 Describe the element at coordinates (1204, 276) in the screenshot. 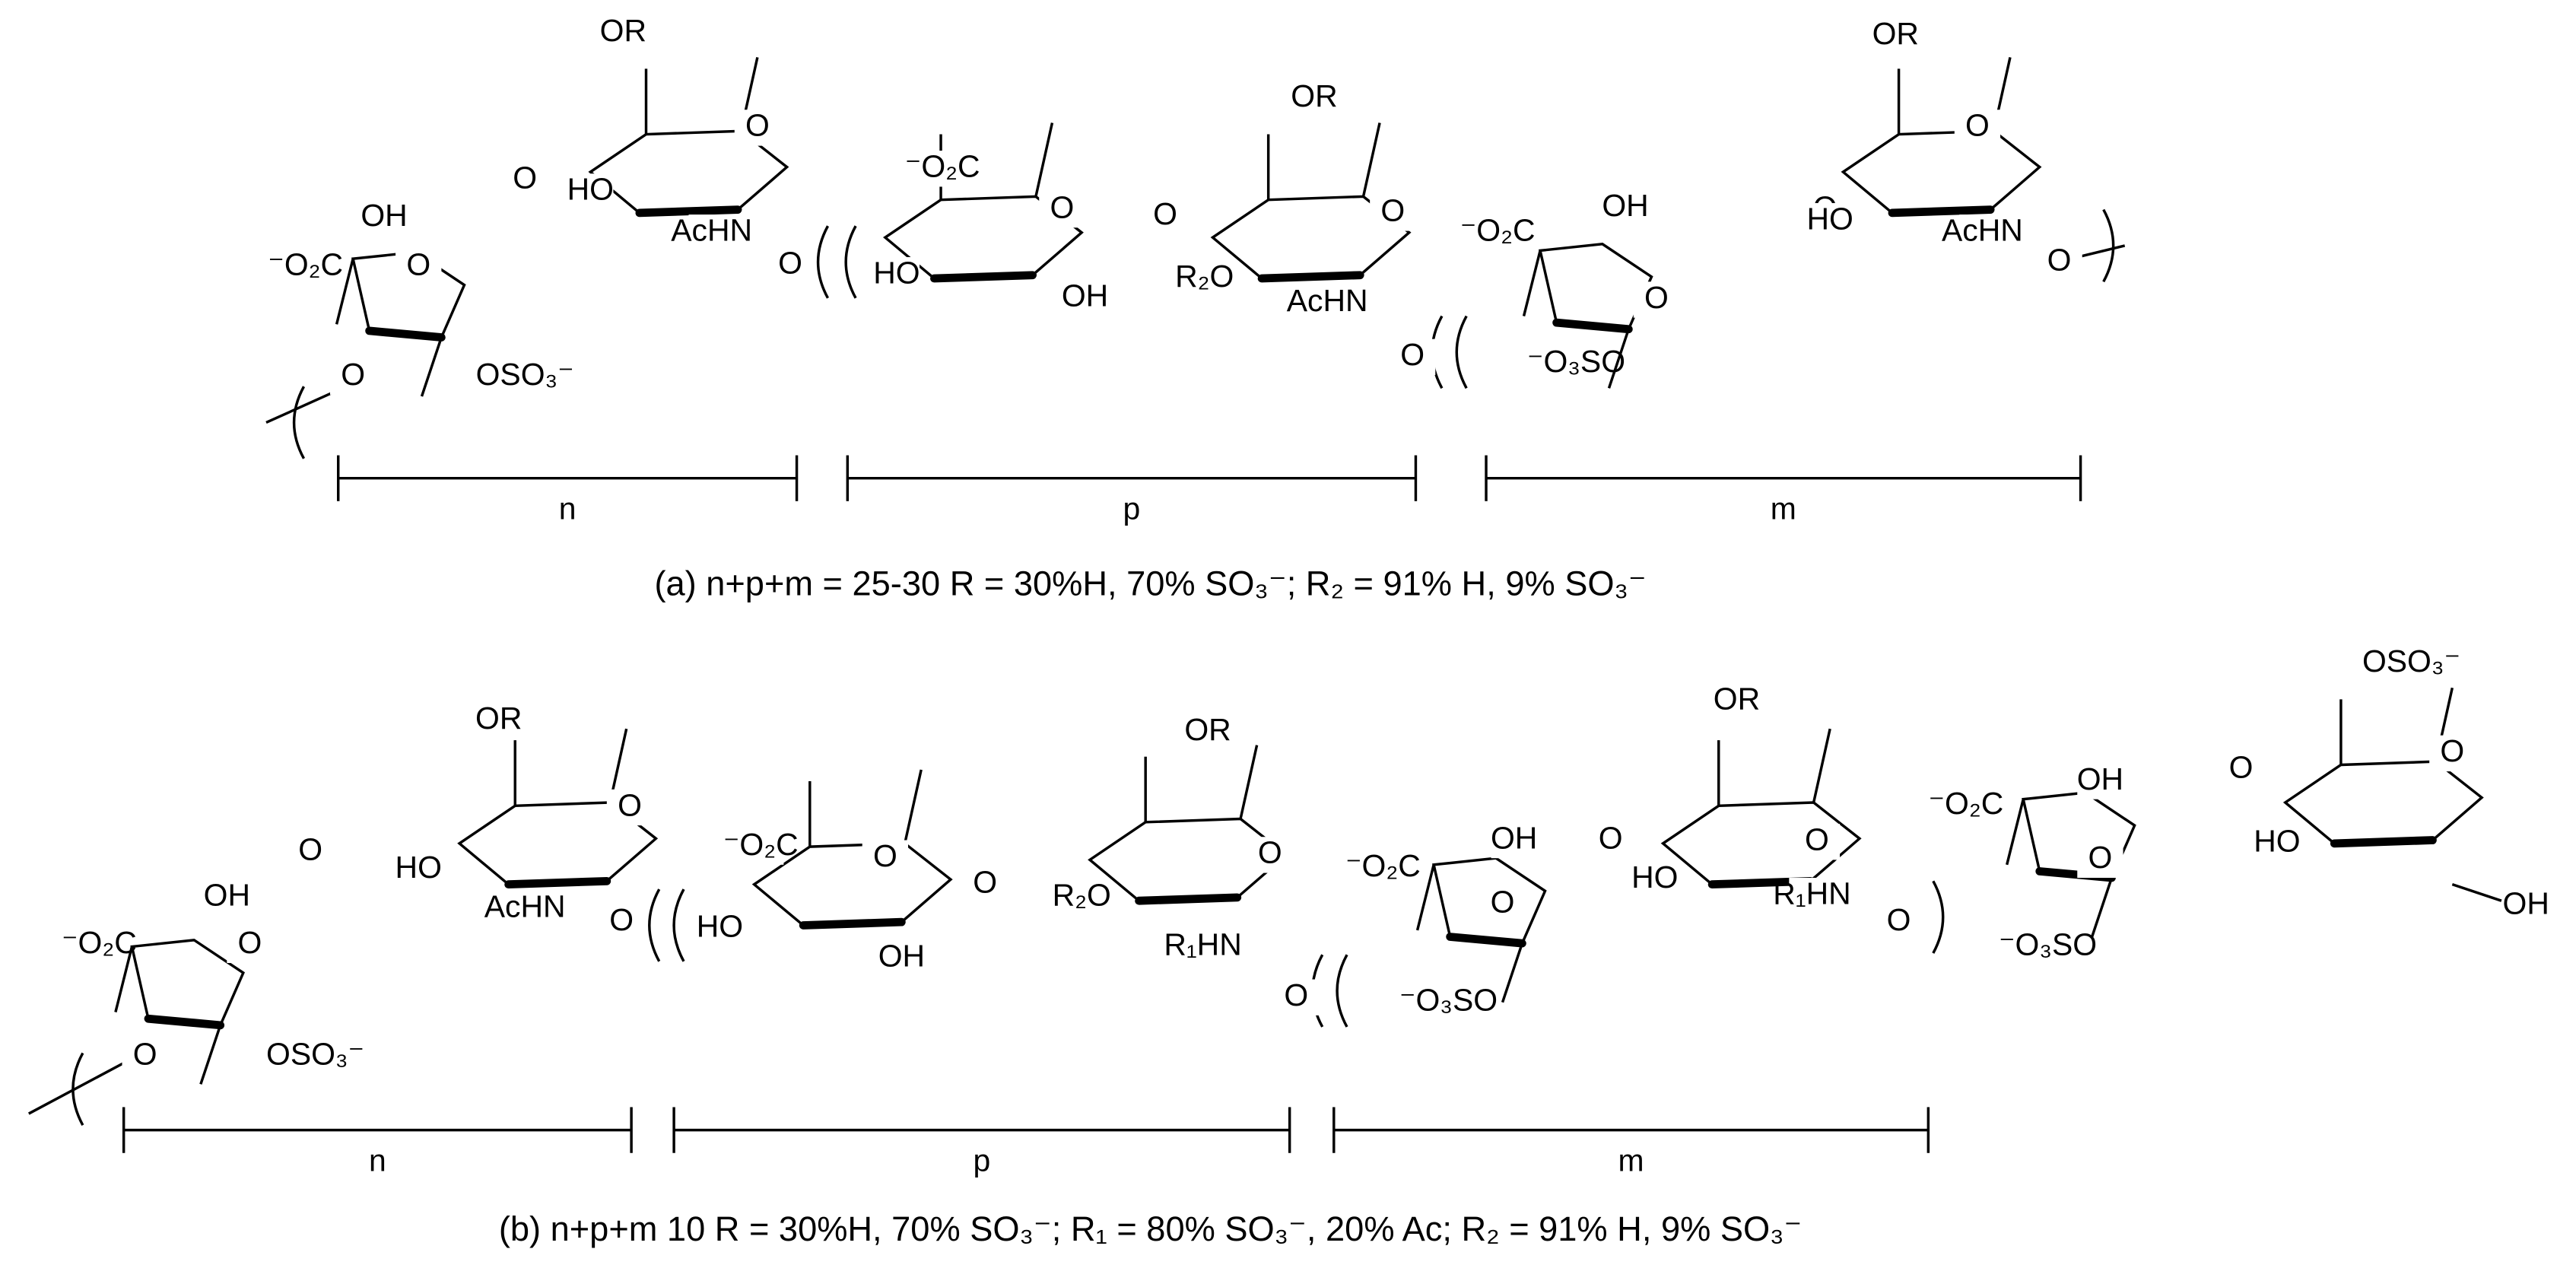

I see `atom-label: R₂O` at that location.